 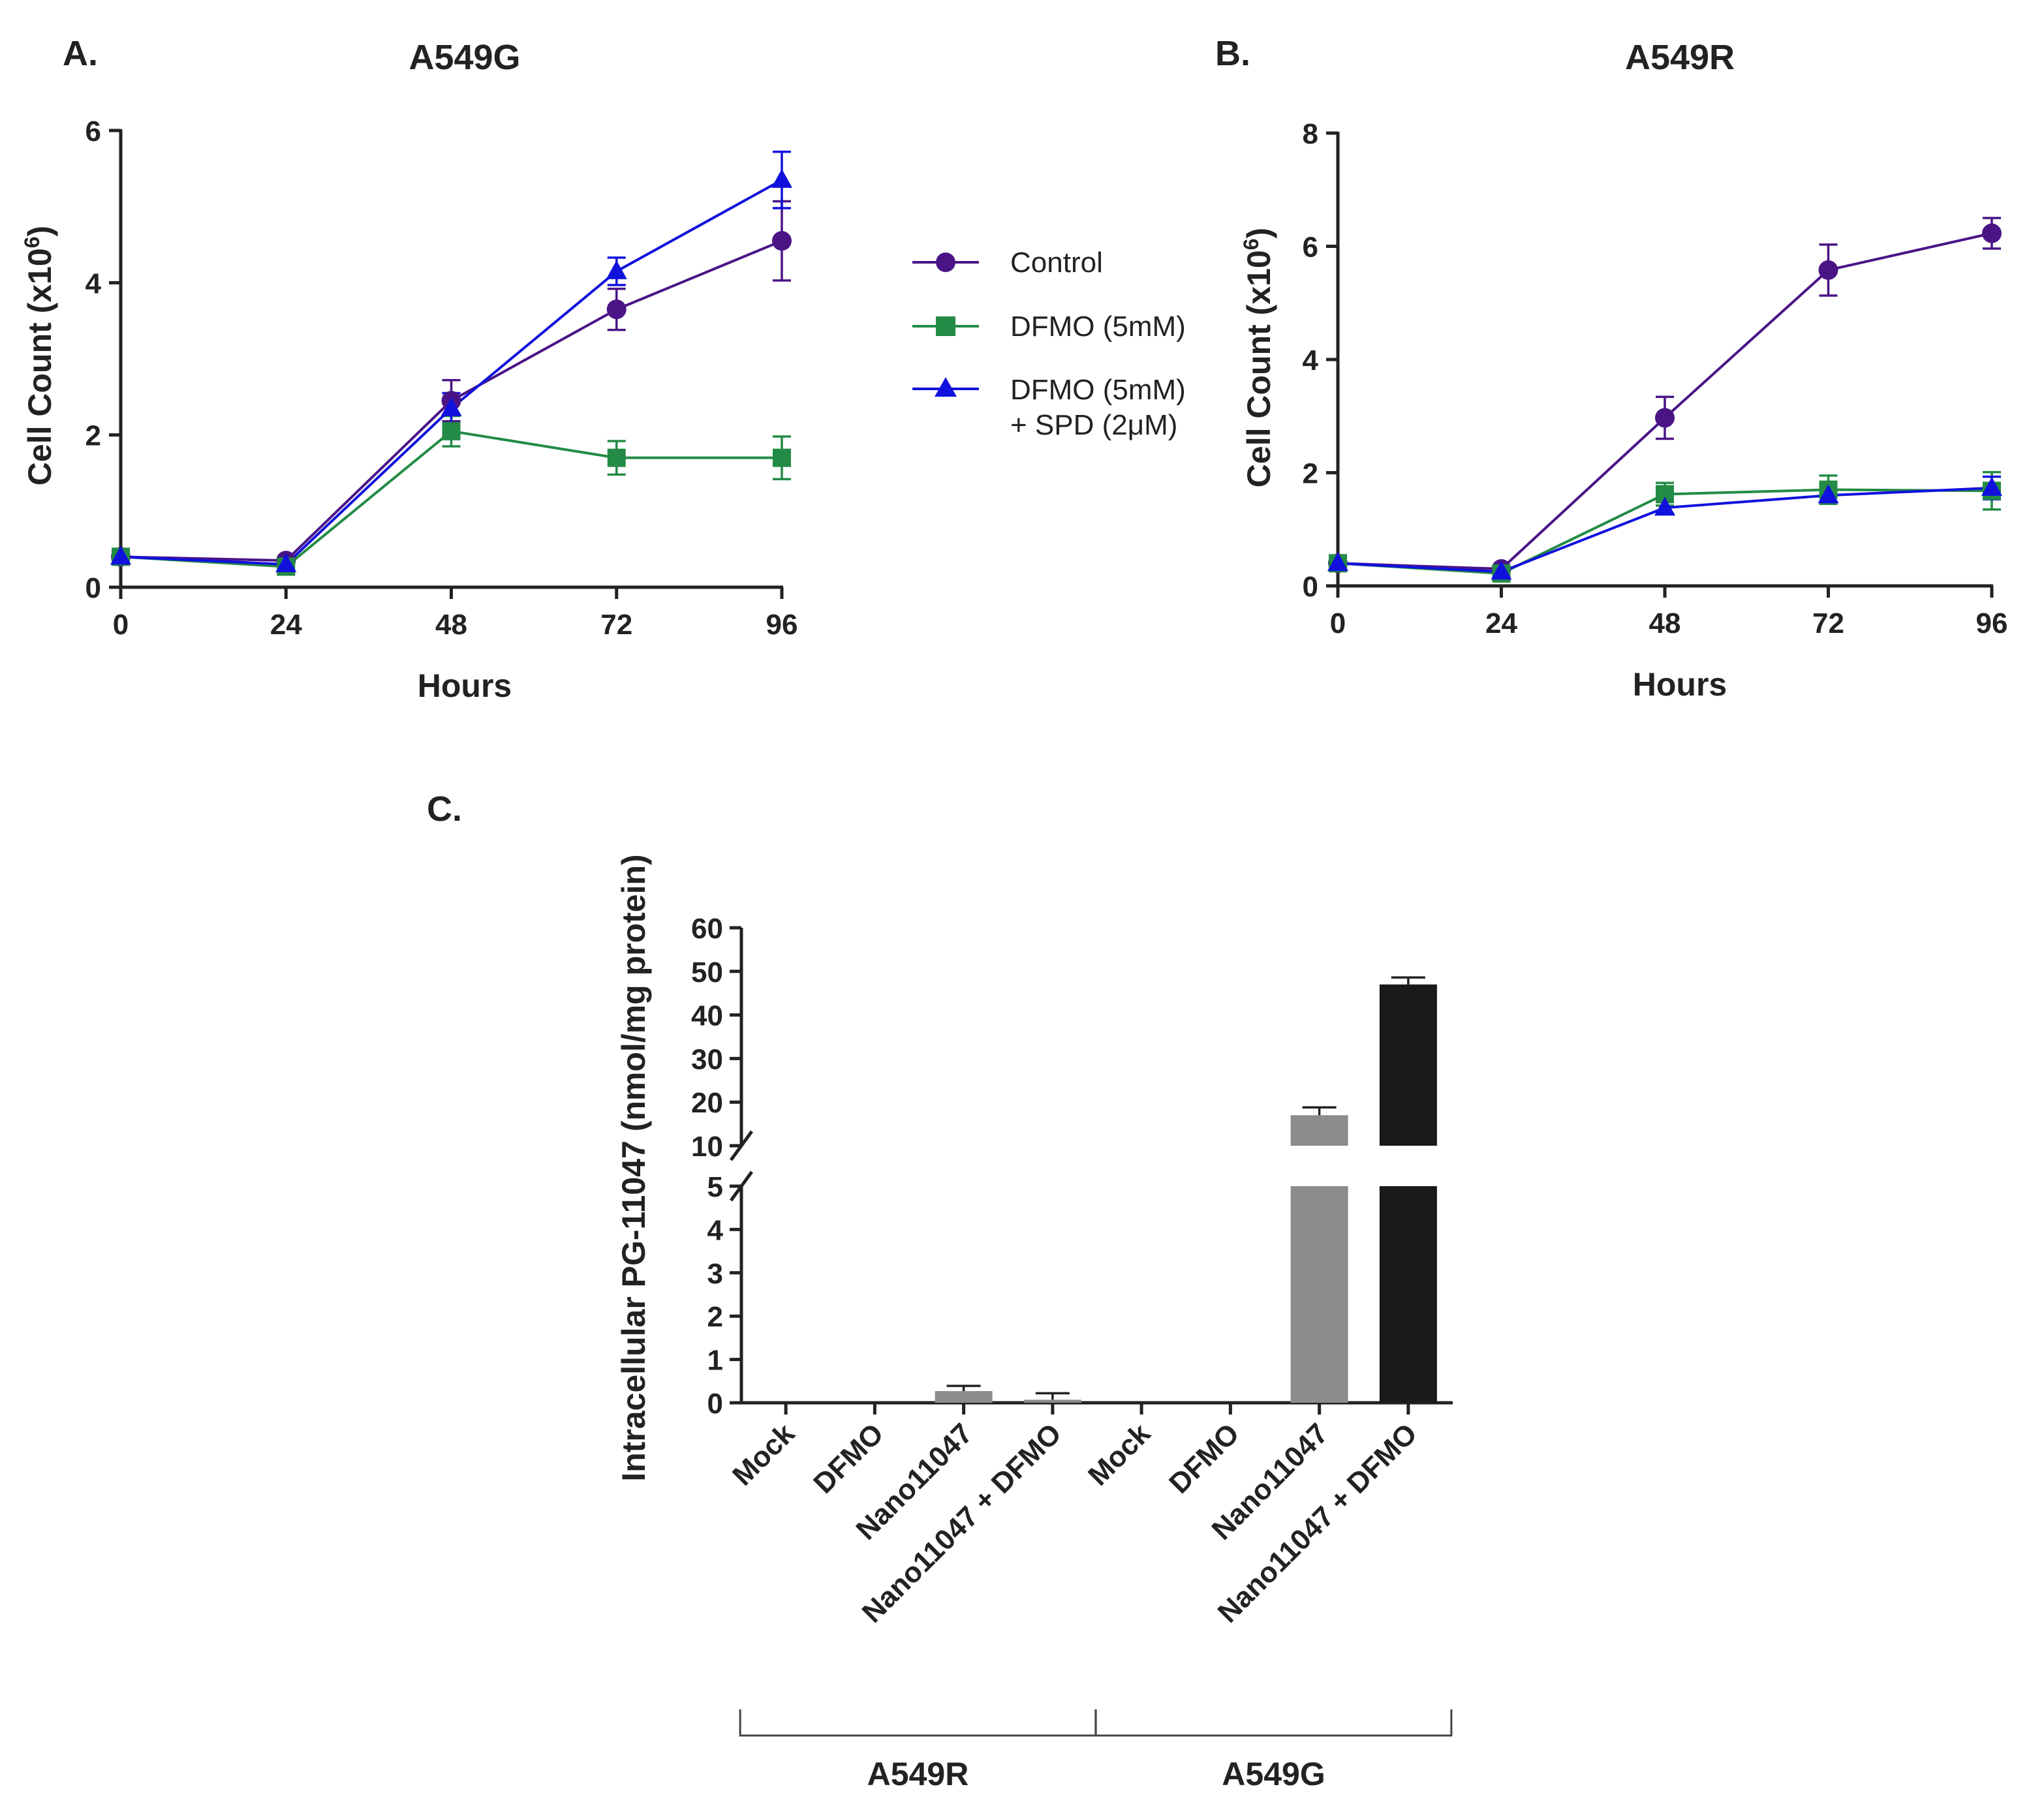 I want to click on chart-b-x-tick-label: 72, so click(x=1828, y=623).